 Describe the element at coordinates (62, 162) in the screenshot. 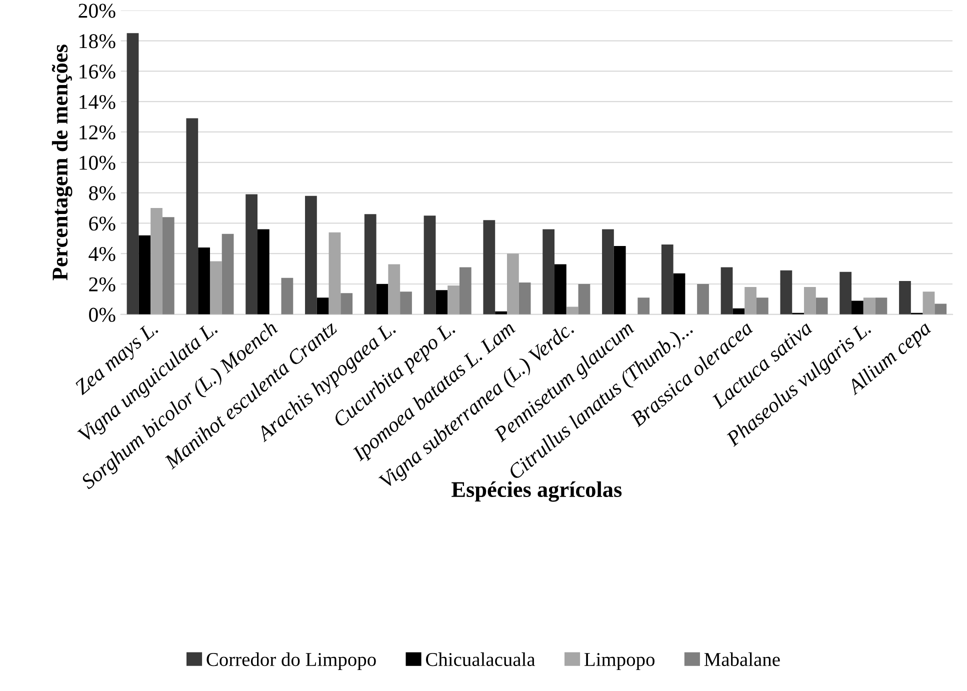

I see `y-axis-title: Percentagem de menções` at that location.